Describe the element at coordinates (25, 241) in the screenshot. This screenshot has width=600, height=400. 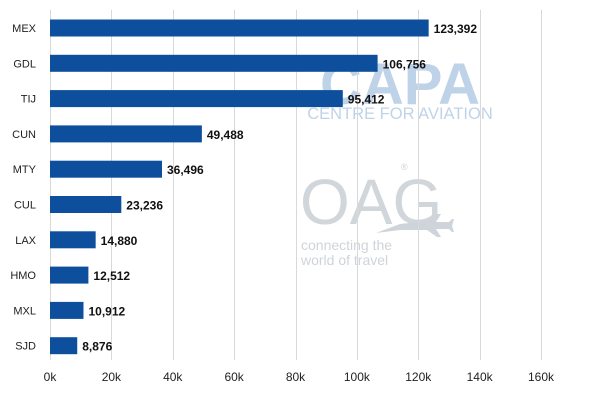
I see `category-label: LAX` at that location.